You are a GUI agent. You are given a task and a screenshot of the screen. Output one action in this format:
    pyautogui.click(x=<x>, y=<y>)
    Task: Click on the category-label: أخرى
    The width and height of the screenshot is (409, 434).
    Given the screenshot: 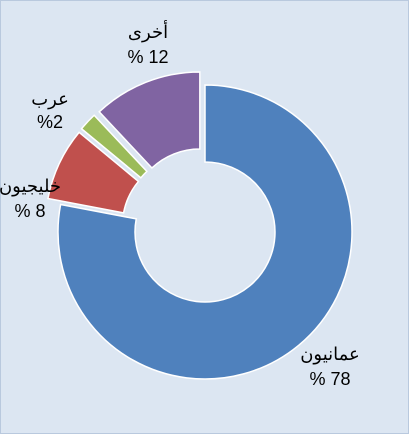 What is the action you would take?
    pyautogui.click(x=148, y=31)
    